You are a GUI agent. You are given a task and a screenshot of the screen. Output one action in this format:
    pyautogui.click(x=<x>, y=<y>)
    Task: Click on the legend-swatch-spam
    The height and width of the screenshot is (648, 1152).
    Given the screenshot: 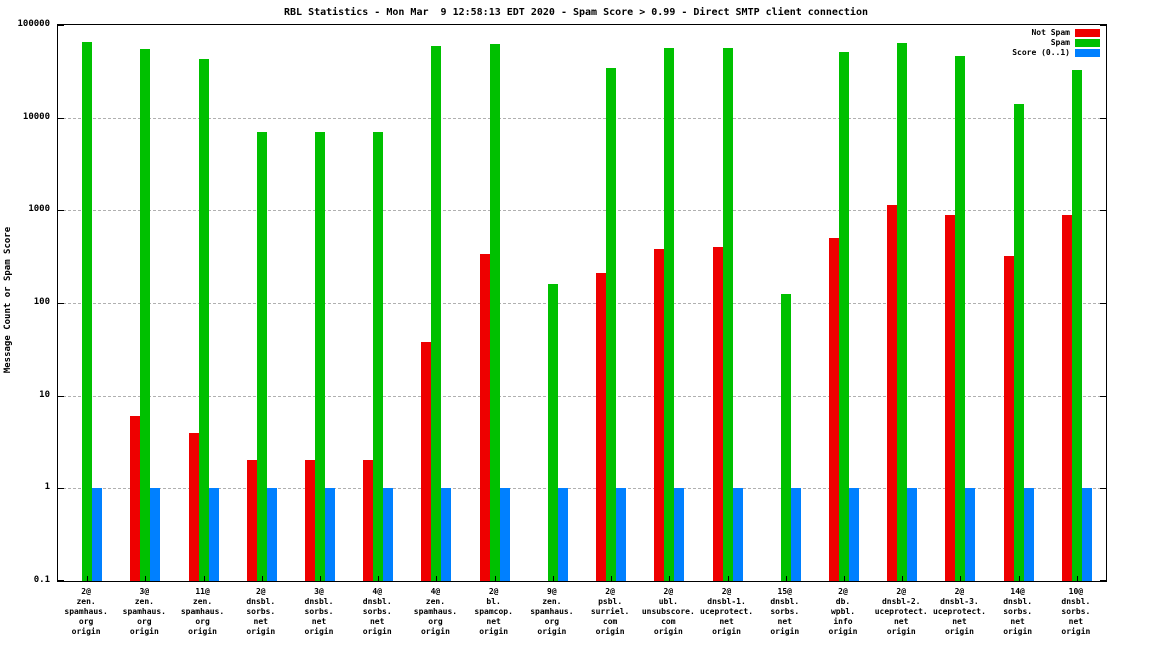 What is the action you would take?
    pyautogui.click(x=1087, y=42)
    